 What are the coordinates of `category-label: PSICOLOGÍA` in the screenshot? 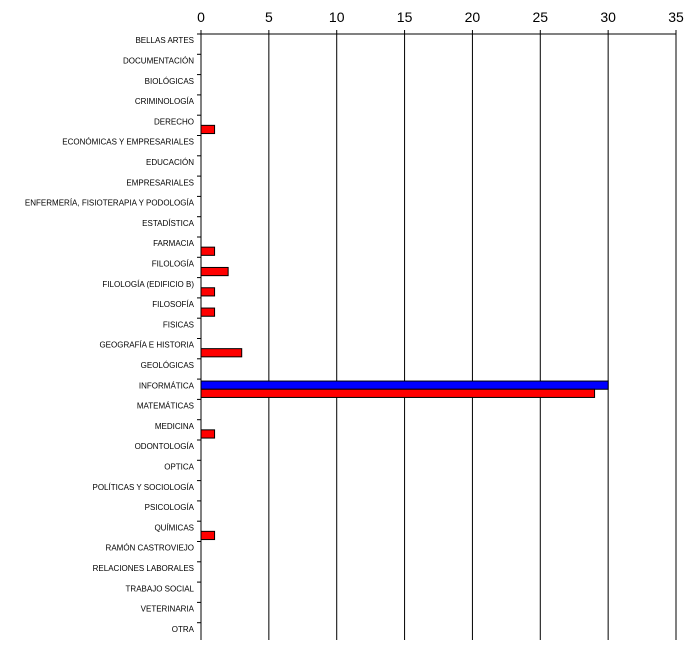 It's located at (170, 507).